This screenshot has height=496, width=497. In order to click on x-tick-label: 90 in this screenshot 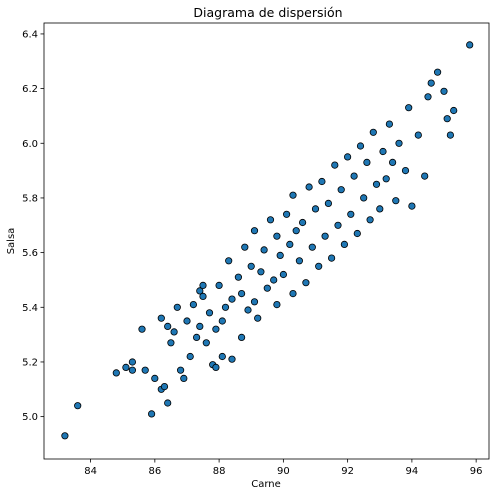, I will do `click(283, 471)`.